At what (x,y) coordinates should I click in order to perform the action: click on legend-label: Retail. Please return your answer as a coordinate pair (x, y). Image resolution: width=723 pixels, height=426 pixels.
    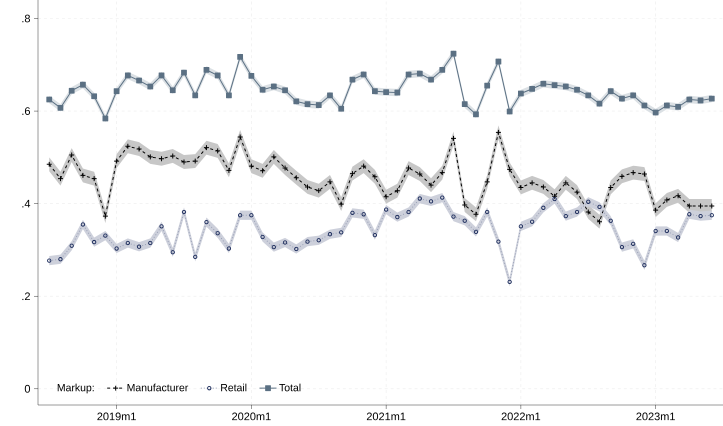
    Looking at the image, I should click on (233, 388).